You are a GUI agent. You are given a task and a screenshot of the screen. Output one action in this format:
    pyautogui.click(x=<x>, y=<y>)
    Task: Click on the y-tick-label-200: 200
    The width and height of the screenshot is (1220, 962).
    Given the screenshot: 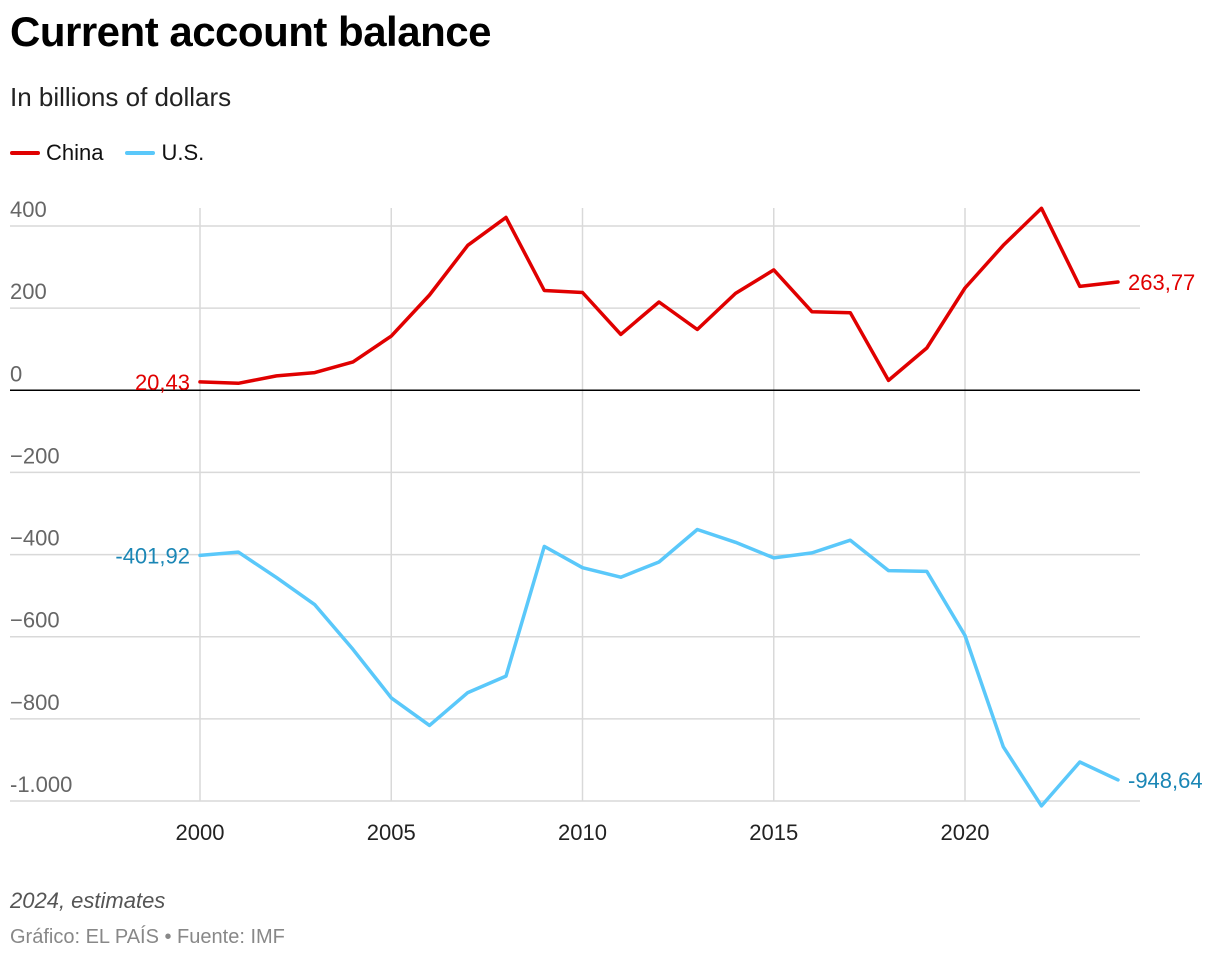 What is the action you would take?
    pyautogui.click(x=28, y=291)
    